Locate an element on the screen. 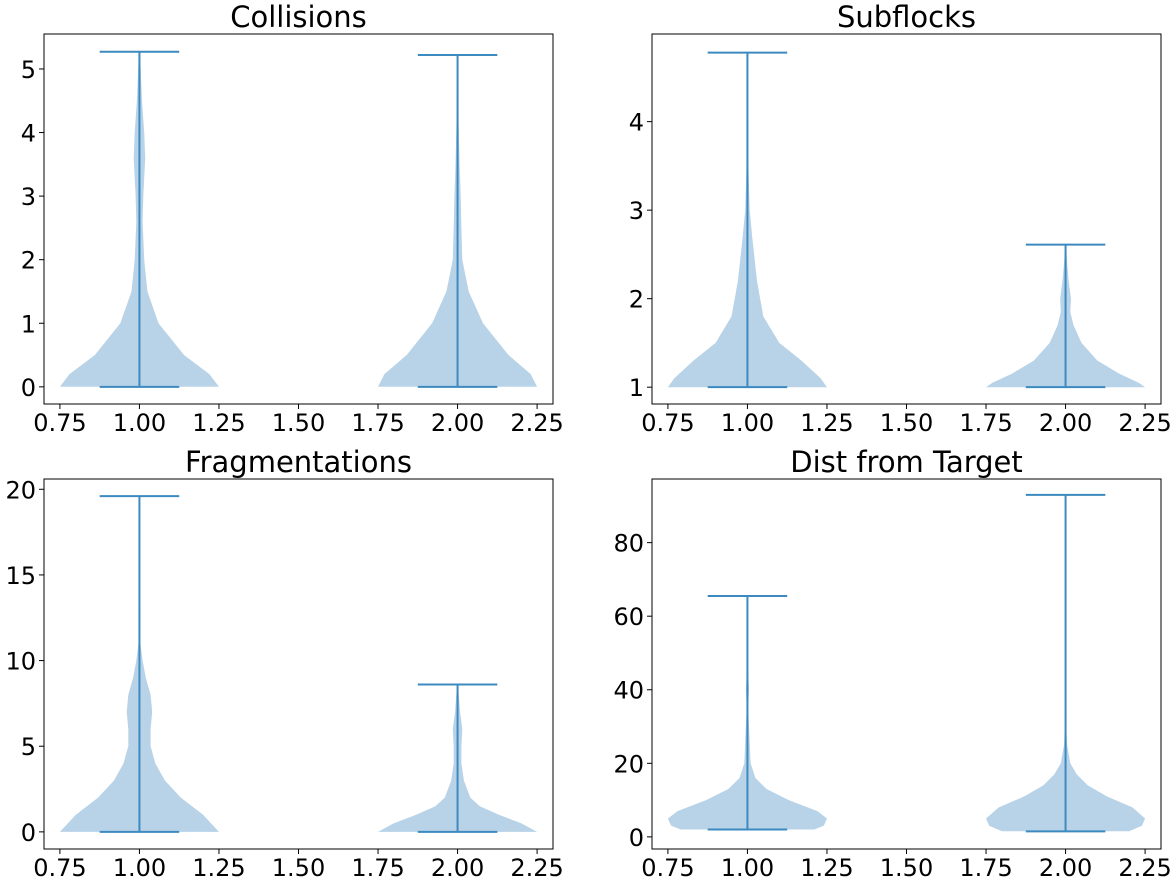 This screenshot has height=888, width=1171. y-tick-label: 60 is located at coordinates (628, 617).